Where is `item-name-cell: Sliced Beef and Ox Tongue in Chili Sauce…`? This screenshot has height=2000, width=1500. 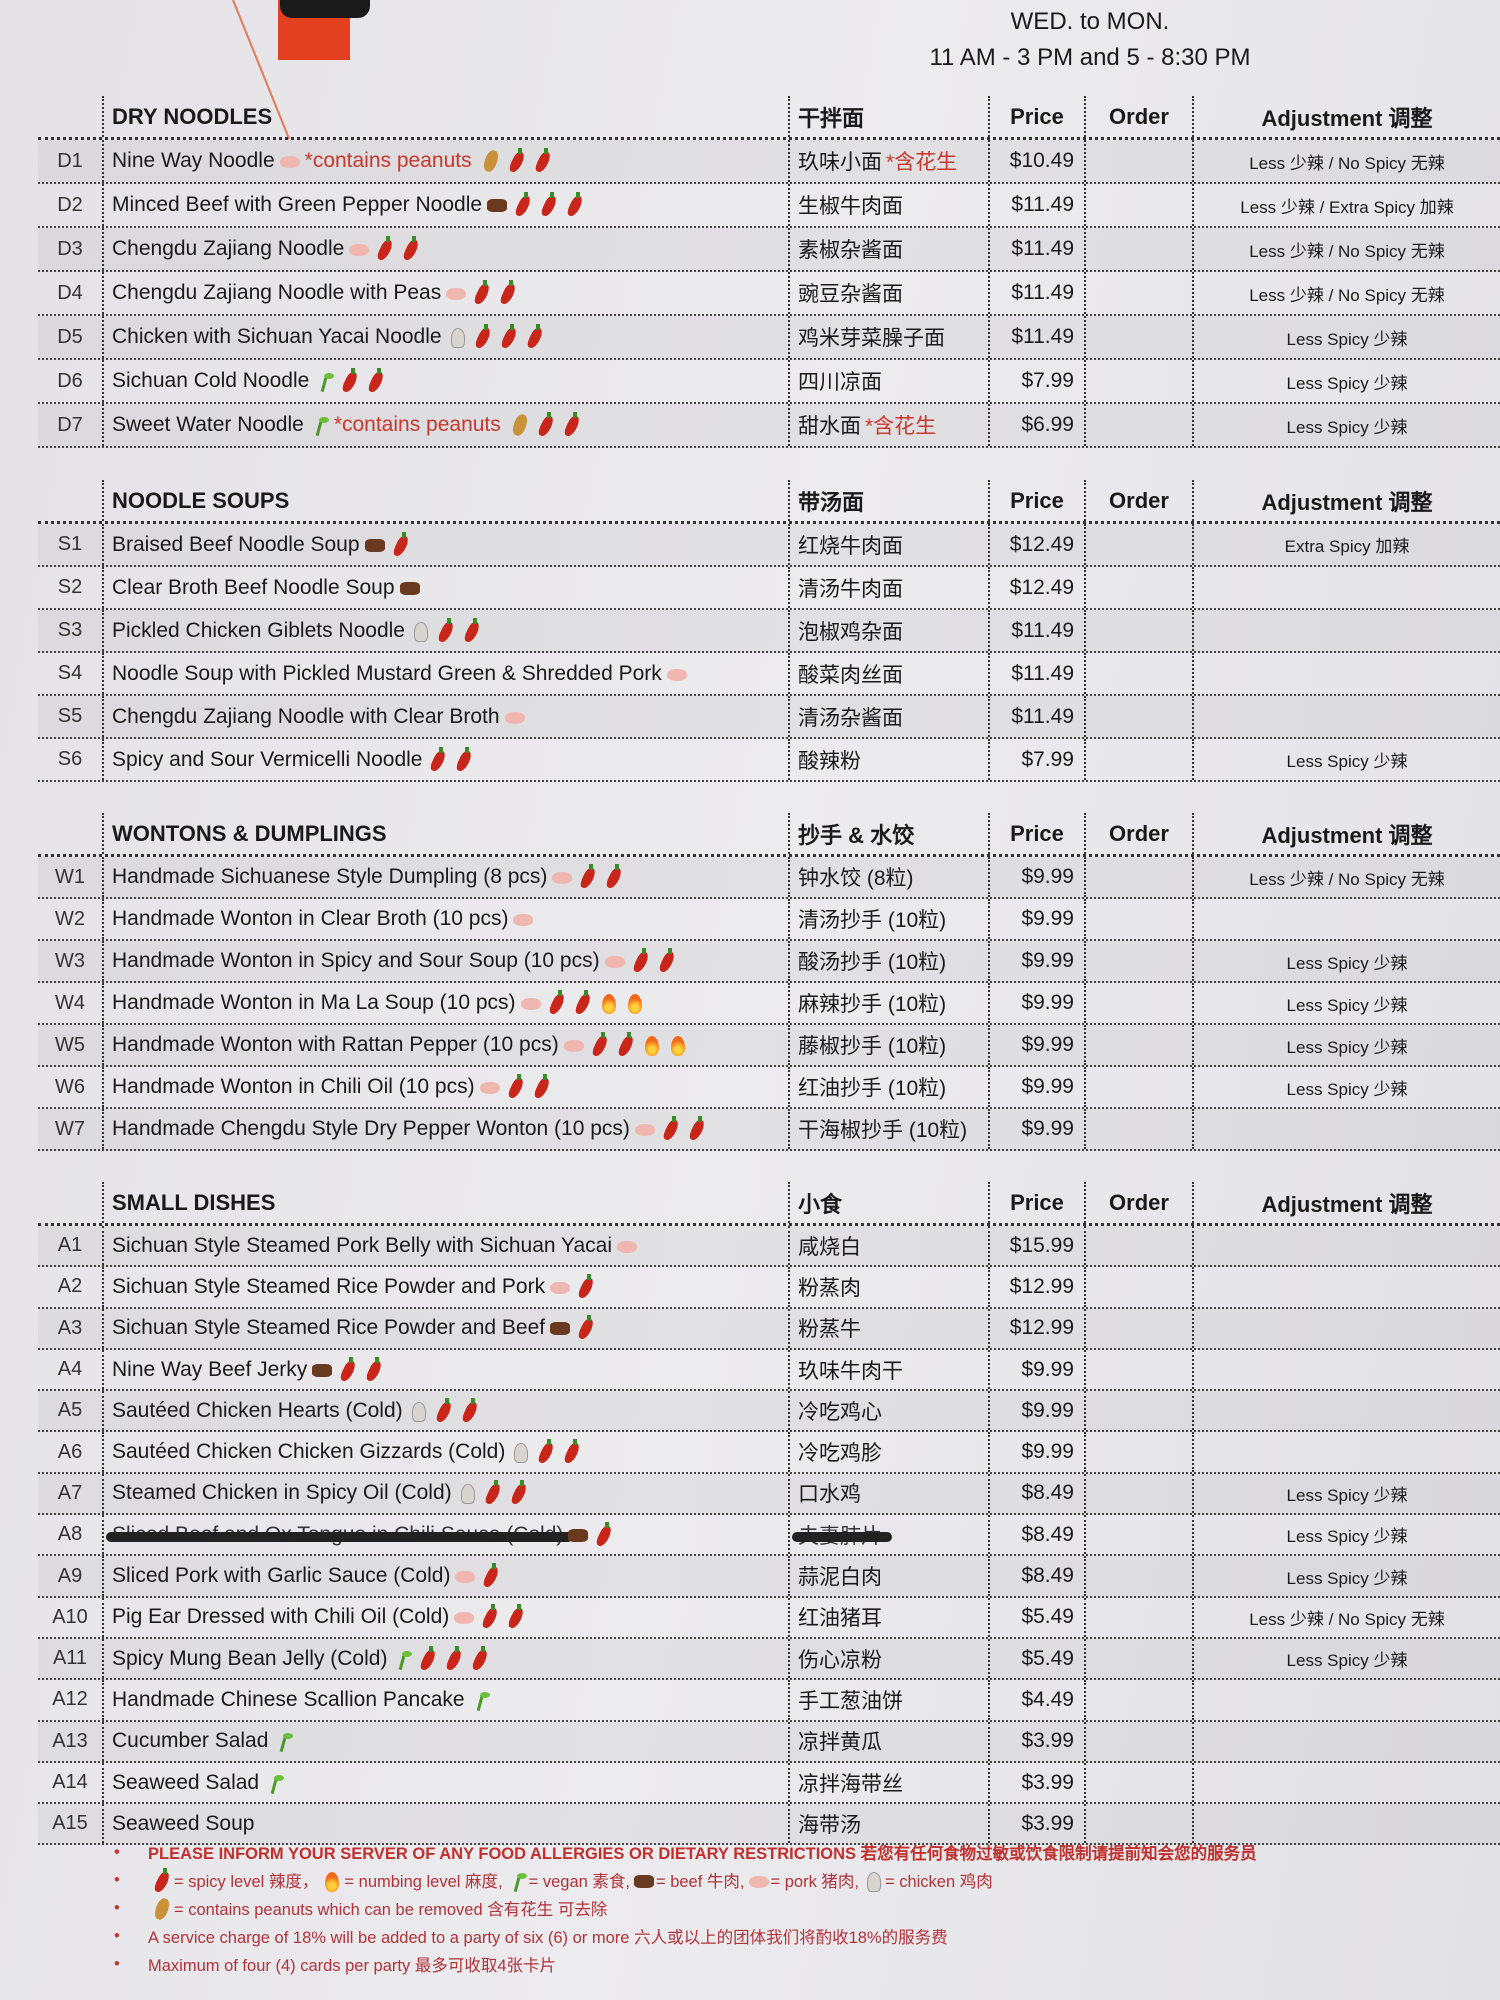
item-name-cell: Sliced Beef and Ox Tongue in Chili Sauce… is located at coordinates (445, 1535).